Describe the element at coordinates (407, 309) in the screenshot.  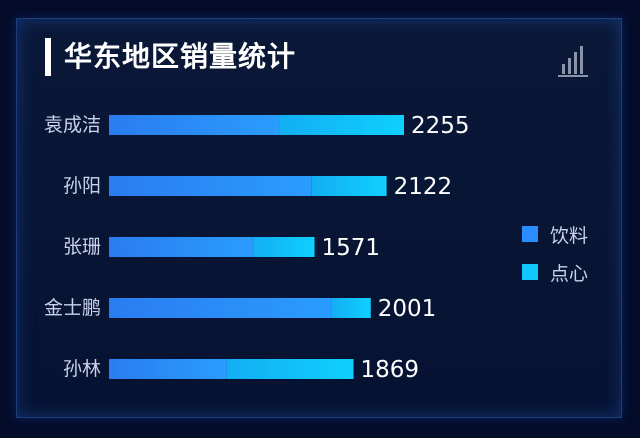
I see `bar-total-label: 2001` at that location.